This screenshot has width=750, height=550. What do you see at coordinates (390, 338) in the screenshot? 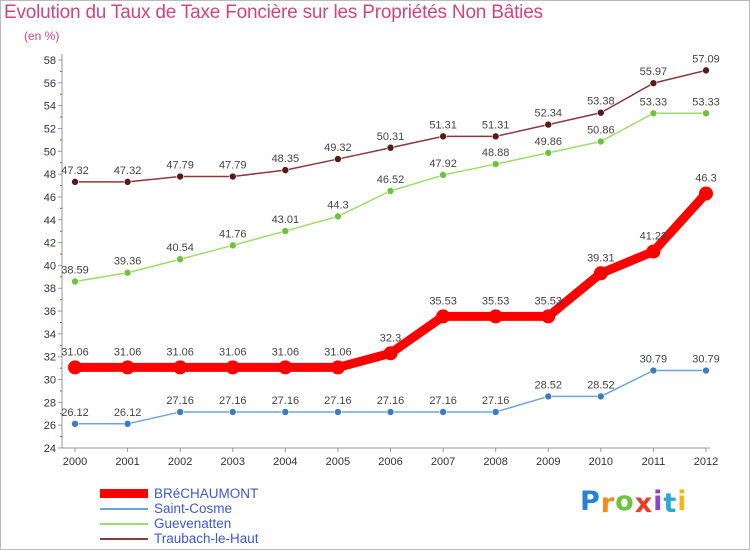
I see `data-label: 32.3` at bounding box center [390, 338].